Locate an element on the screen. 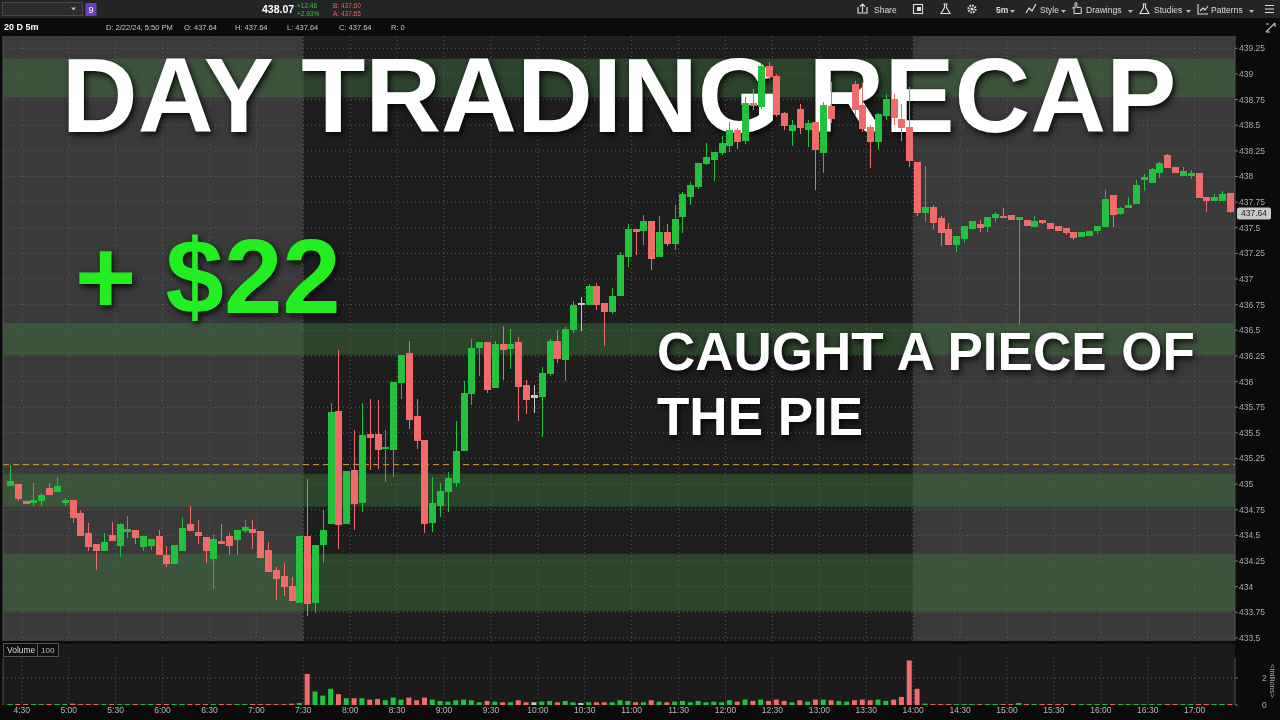 The width and height of the screenshot is (1280, 720). y-tick-label: 438.5 is located at coordinates (1250, 125).